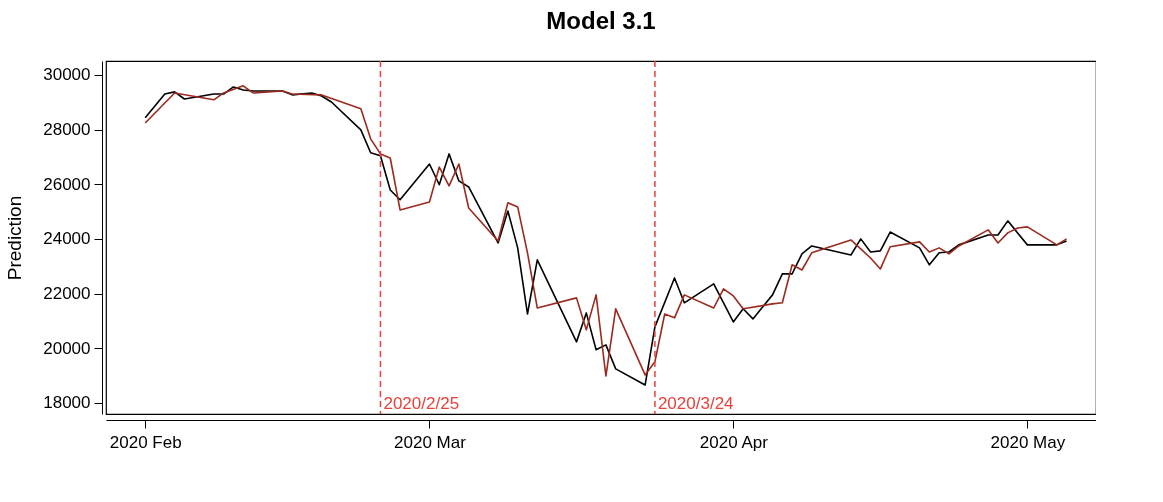 The image size is (1163, 502). I want to click on y-tick-label: 28000, so click(67, 130).